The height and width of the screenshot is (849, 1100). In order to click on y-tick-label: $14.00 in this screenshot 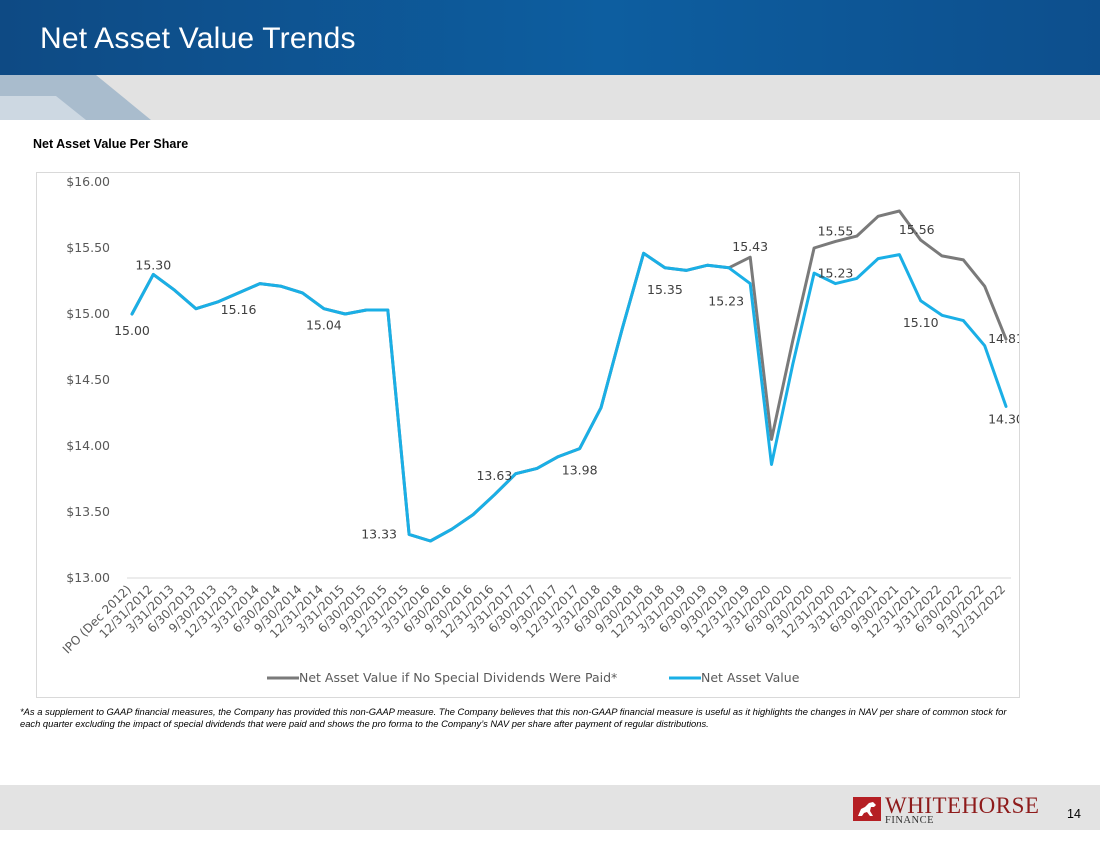, I will do `click(88, 445)`.